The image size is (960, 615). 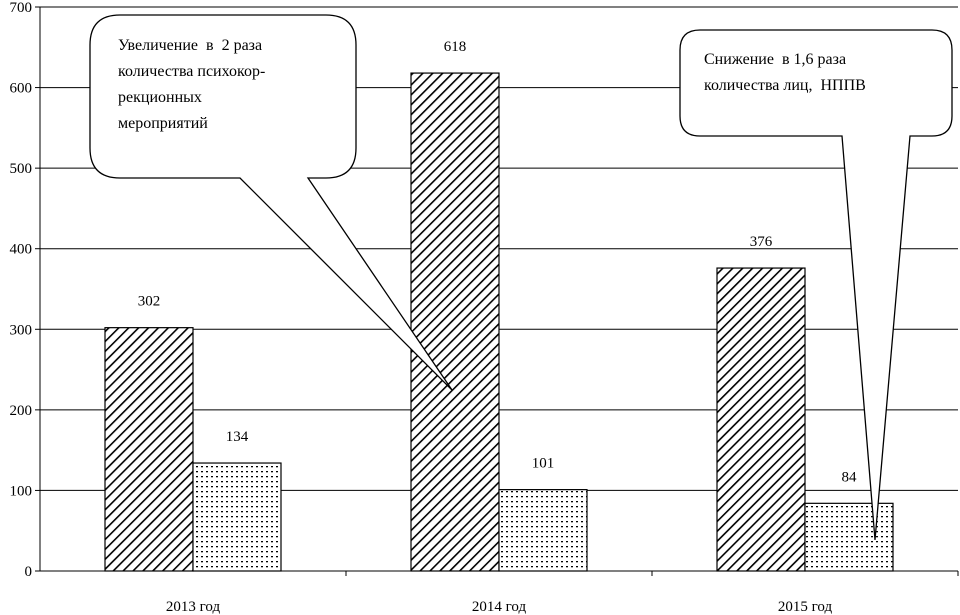 What do you see at coordinates (761, 242) in the screenshot?
I see `data-label: 376` at bounding box center [761, 242].